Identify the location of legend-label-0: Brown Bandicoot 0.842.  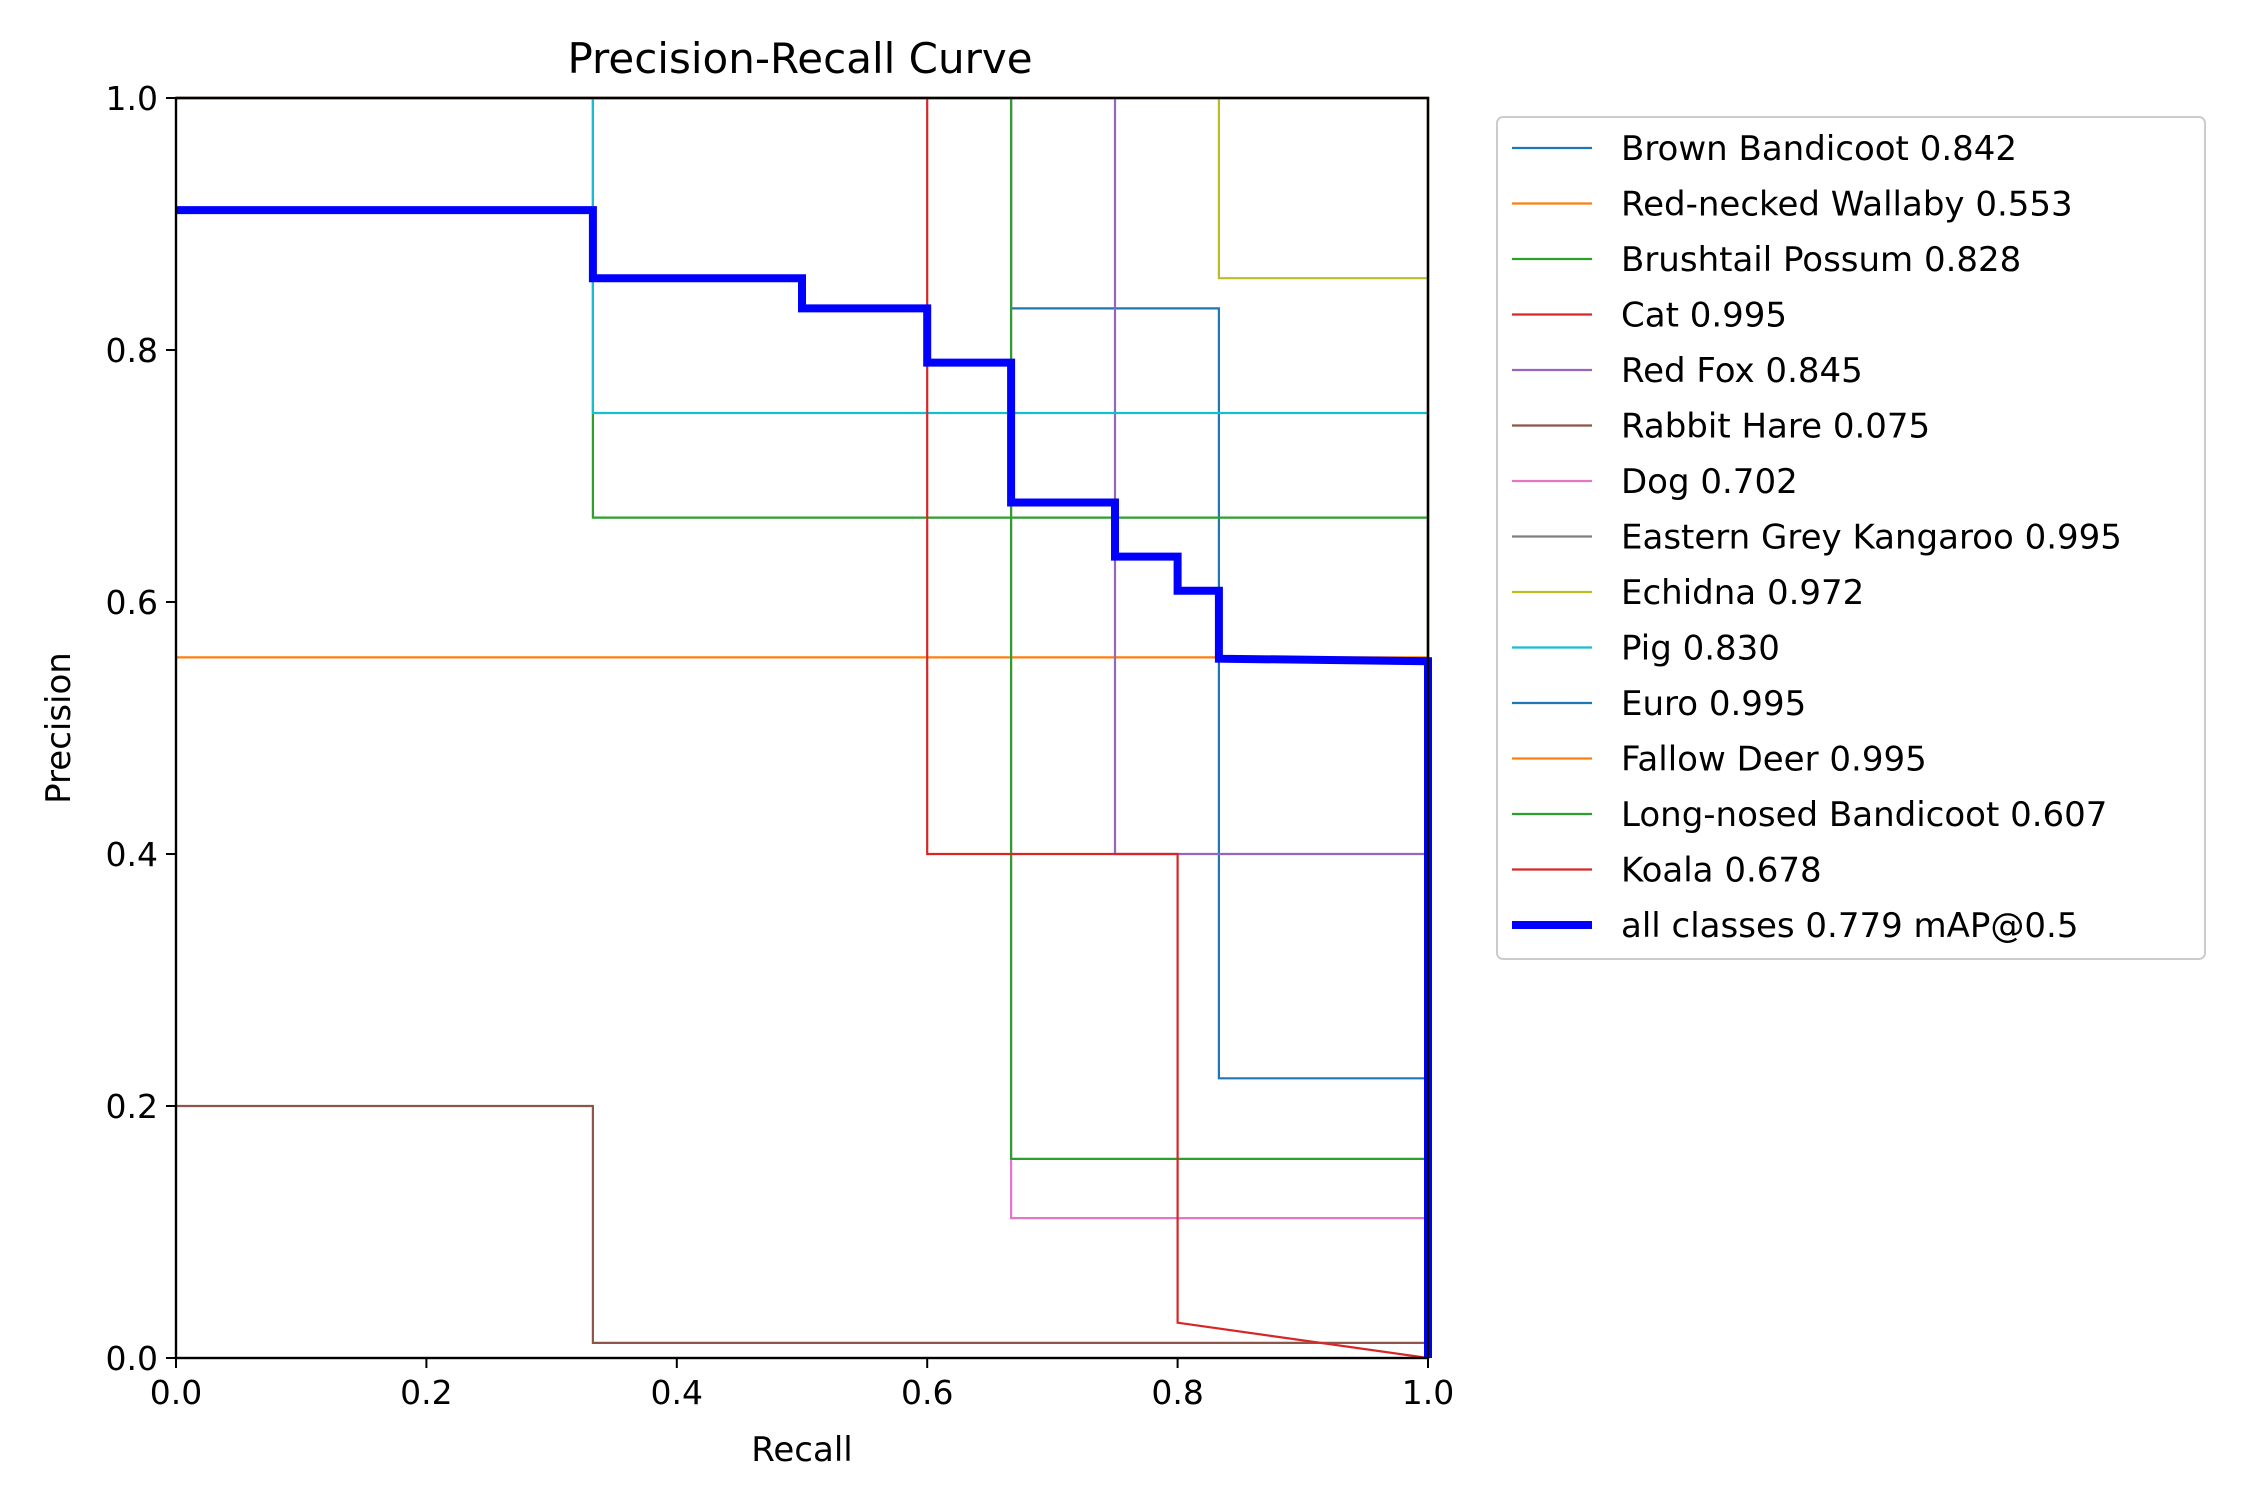
(1819, 149).